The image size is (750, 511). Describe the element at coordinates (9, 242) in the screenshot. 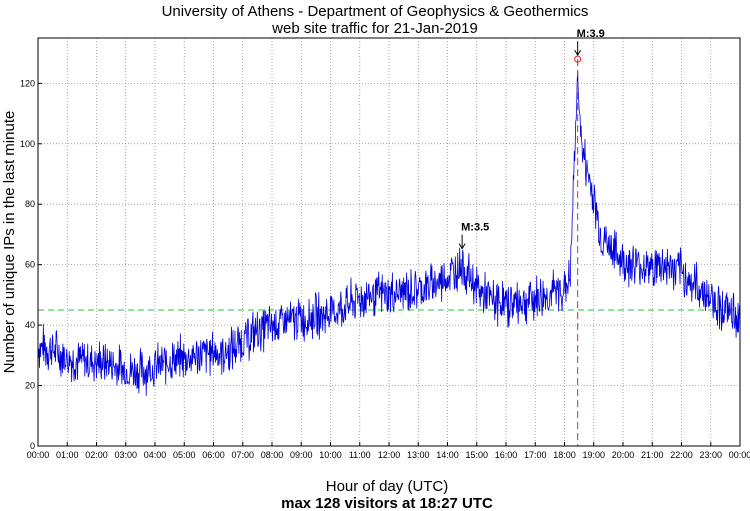

I see `y-axis-label: Number of unique IPs in the last minute` at that location.